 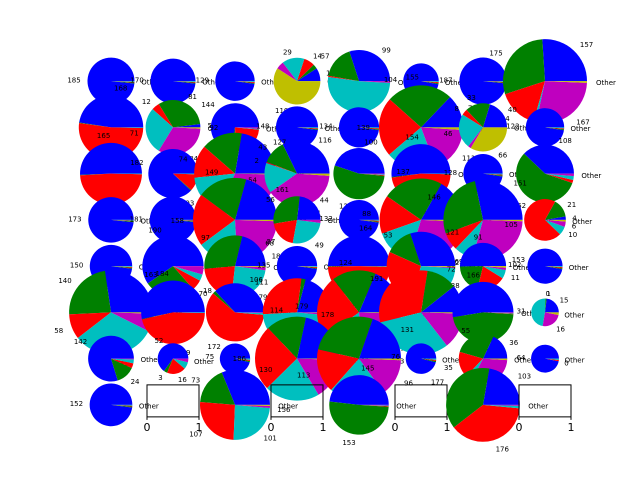 I want to click on slice-label: 184, so click(x=163, y=274).